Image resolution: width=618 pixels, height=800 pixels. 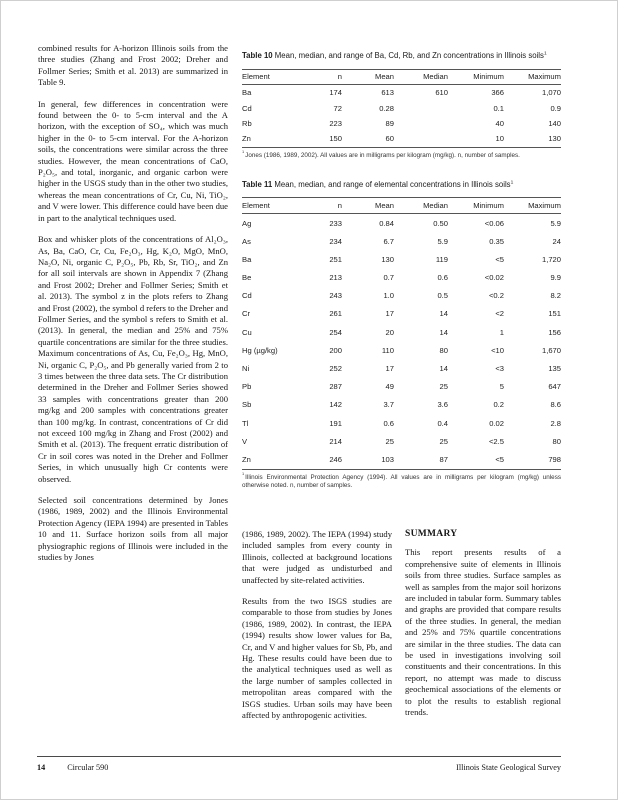 What do you see at coordinates (247, 123) in the screenshot?
I see `element-cell: Rb` at bounding box center [247, 123].